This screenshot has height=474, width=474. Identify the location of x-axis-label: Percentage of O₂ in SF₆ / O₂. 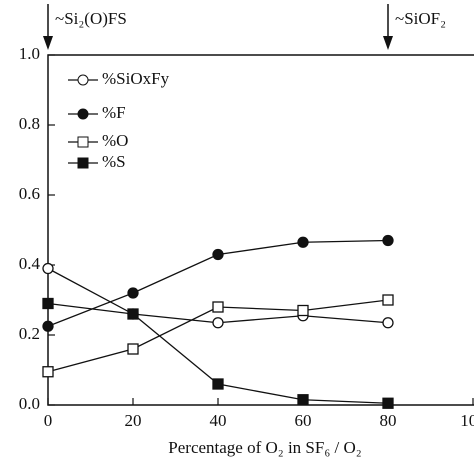
(264, 447).